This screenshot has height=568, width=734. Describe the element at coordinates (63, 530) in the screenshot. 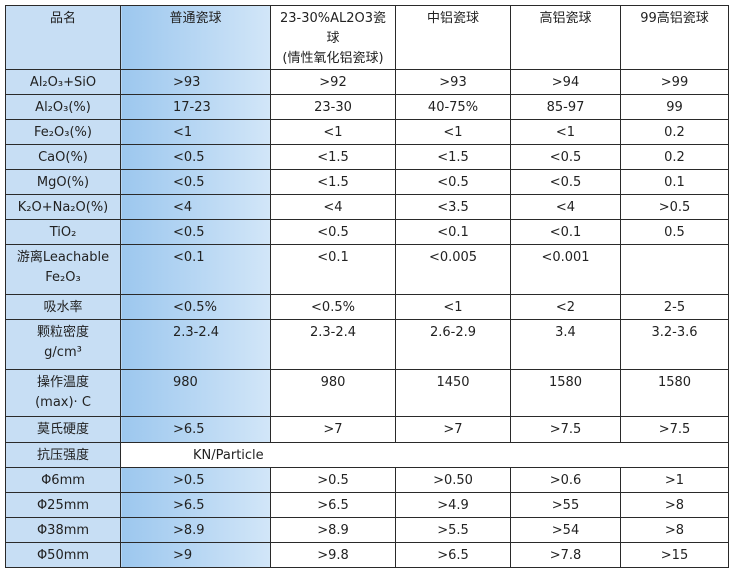

I see `row-label: Φ38mm` at that location.